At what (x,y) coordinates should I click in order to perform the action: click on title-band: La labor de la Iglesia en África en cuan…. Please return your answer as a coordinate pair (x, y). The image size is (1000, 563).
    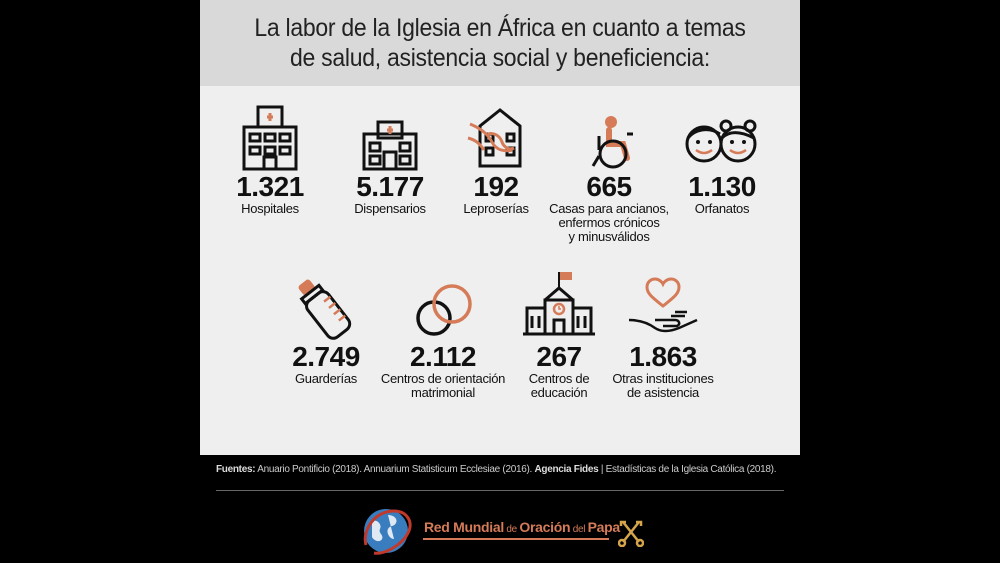
    Looking at the image, I should click on (500, 43).